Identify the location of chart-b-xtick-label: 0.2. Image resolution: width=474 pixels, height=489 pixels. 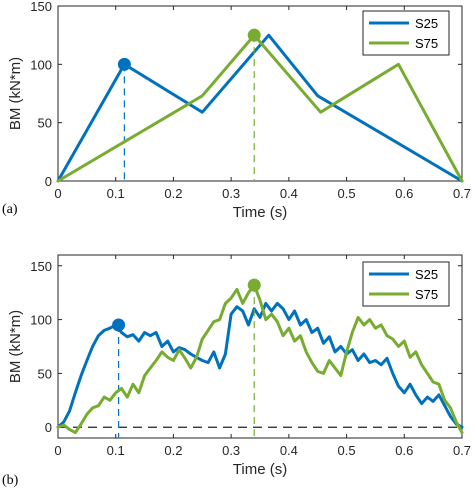
(173, 450).